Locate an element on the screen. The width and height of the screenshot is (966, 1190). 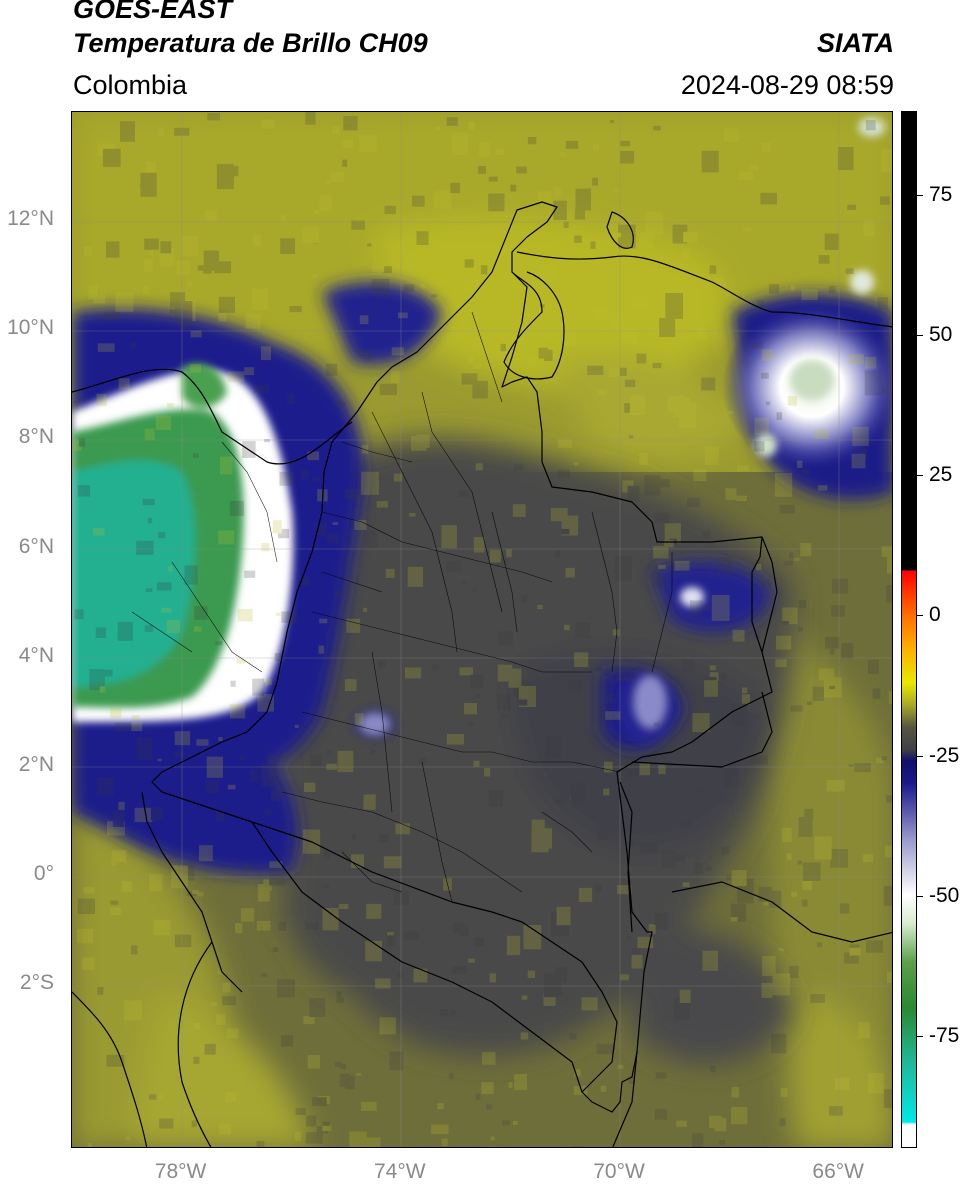
colorbar-tick-label: 0 is located at coordinates (935, 615).